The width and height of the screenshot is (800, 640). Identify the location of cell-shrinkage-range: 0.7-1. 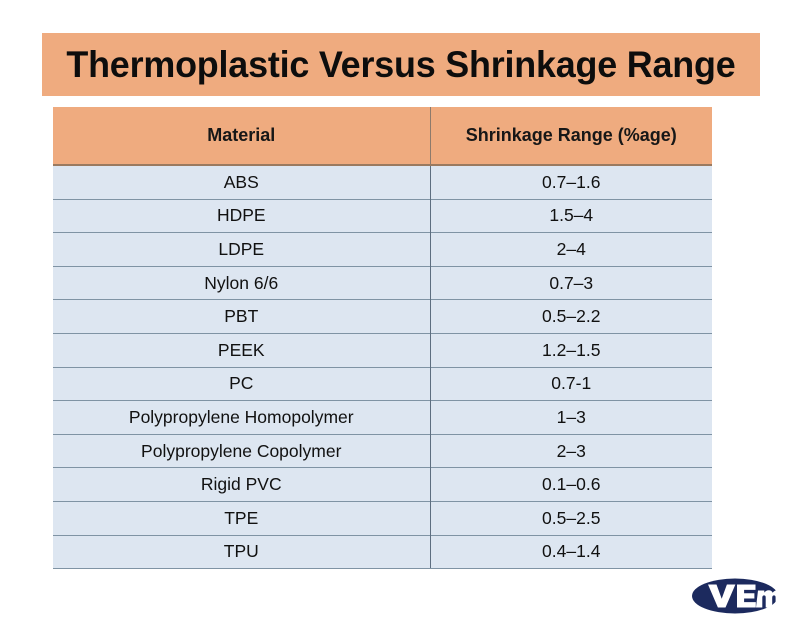
(571, 383).